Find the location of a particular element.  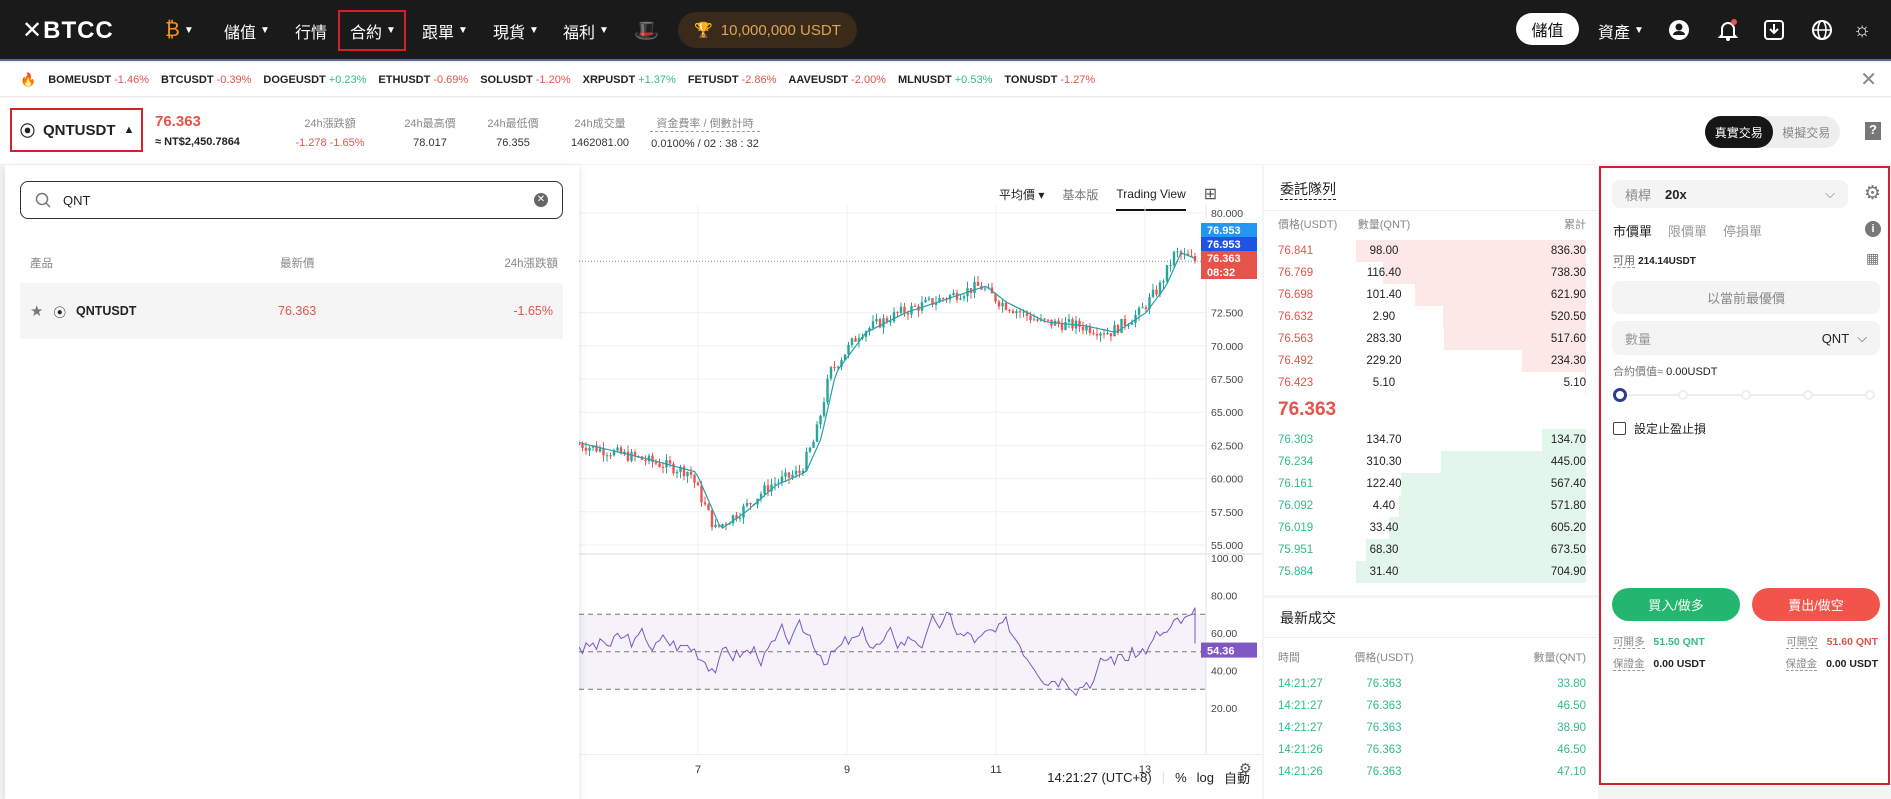

tradingview-tab: Trading View is located at coordinates (1151, 194).